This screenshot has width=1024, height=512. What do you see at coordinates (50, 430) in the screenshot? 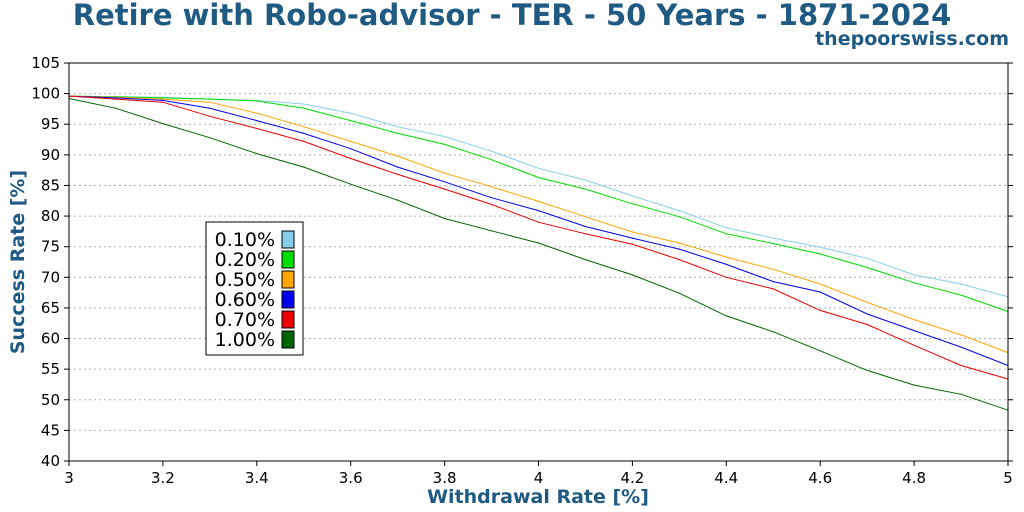
I see `y-tick-label: 45` at bounding box center [50, 430].